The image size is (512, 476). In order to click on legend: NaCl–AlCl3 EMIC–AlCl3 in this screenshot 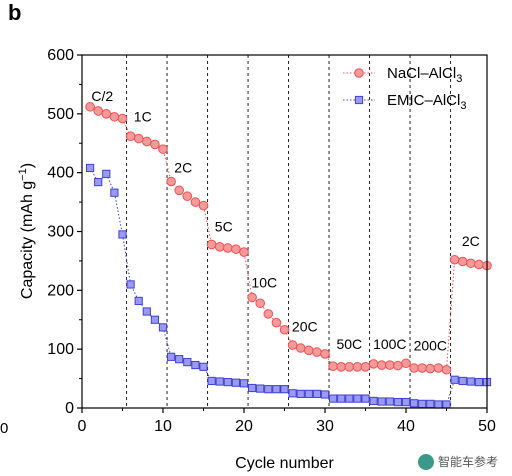, I will do `click(404, 88)`.